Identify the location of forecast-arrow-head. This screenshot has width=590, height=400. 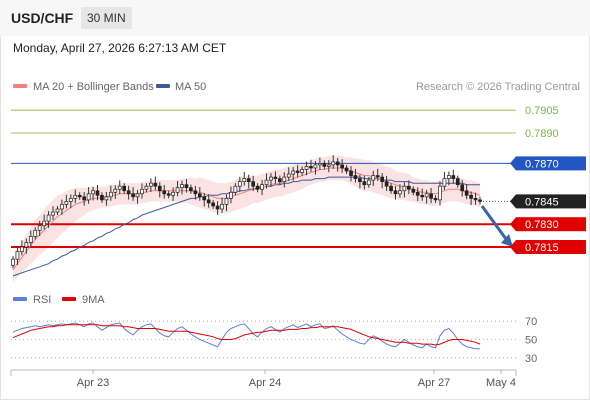
(507, 240).